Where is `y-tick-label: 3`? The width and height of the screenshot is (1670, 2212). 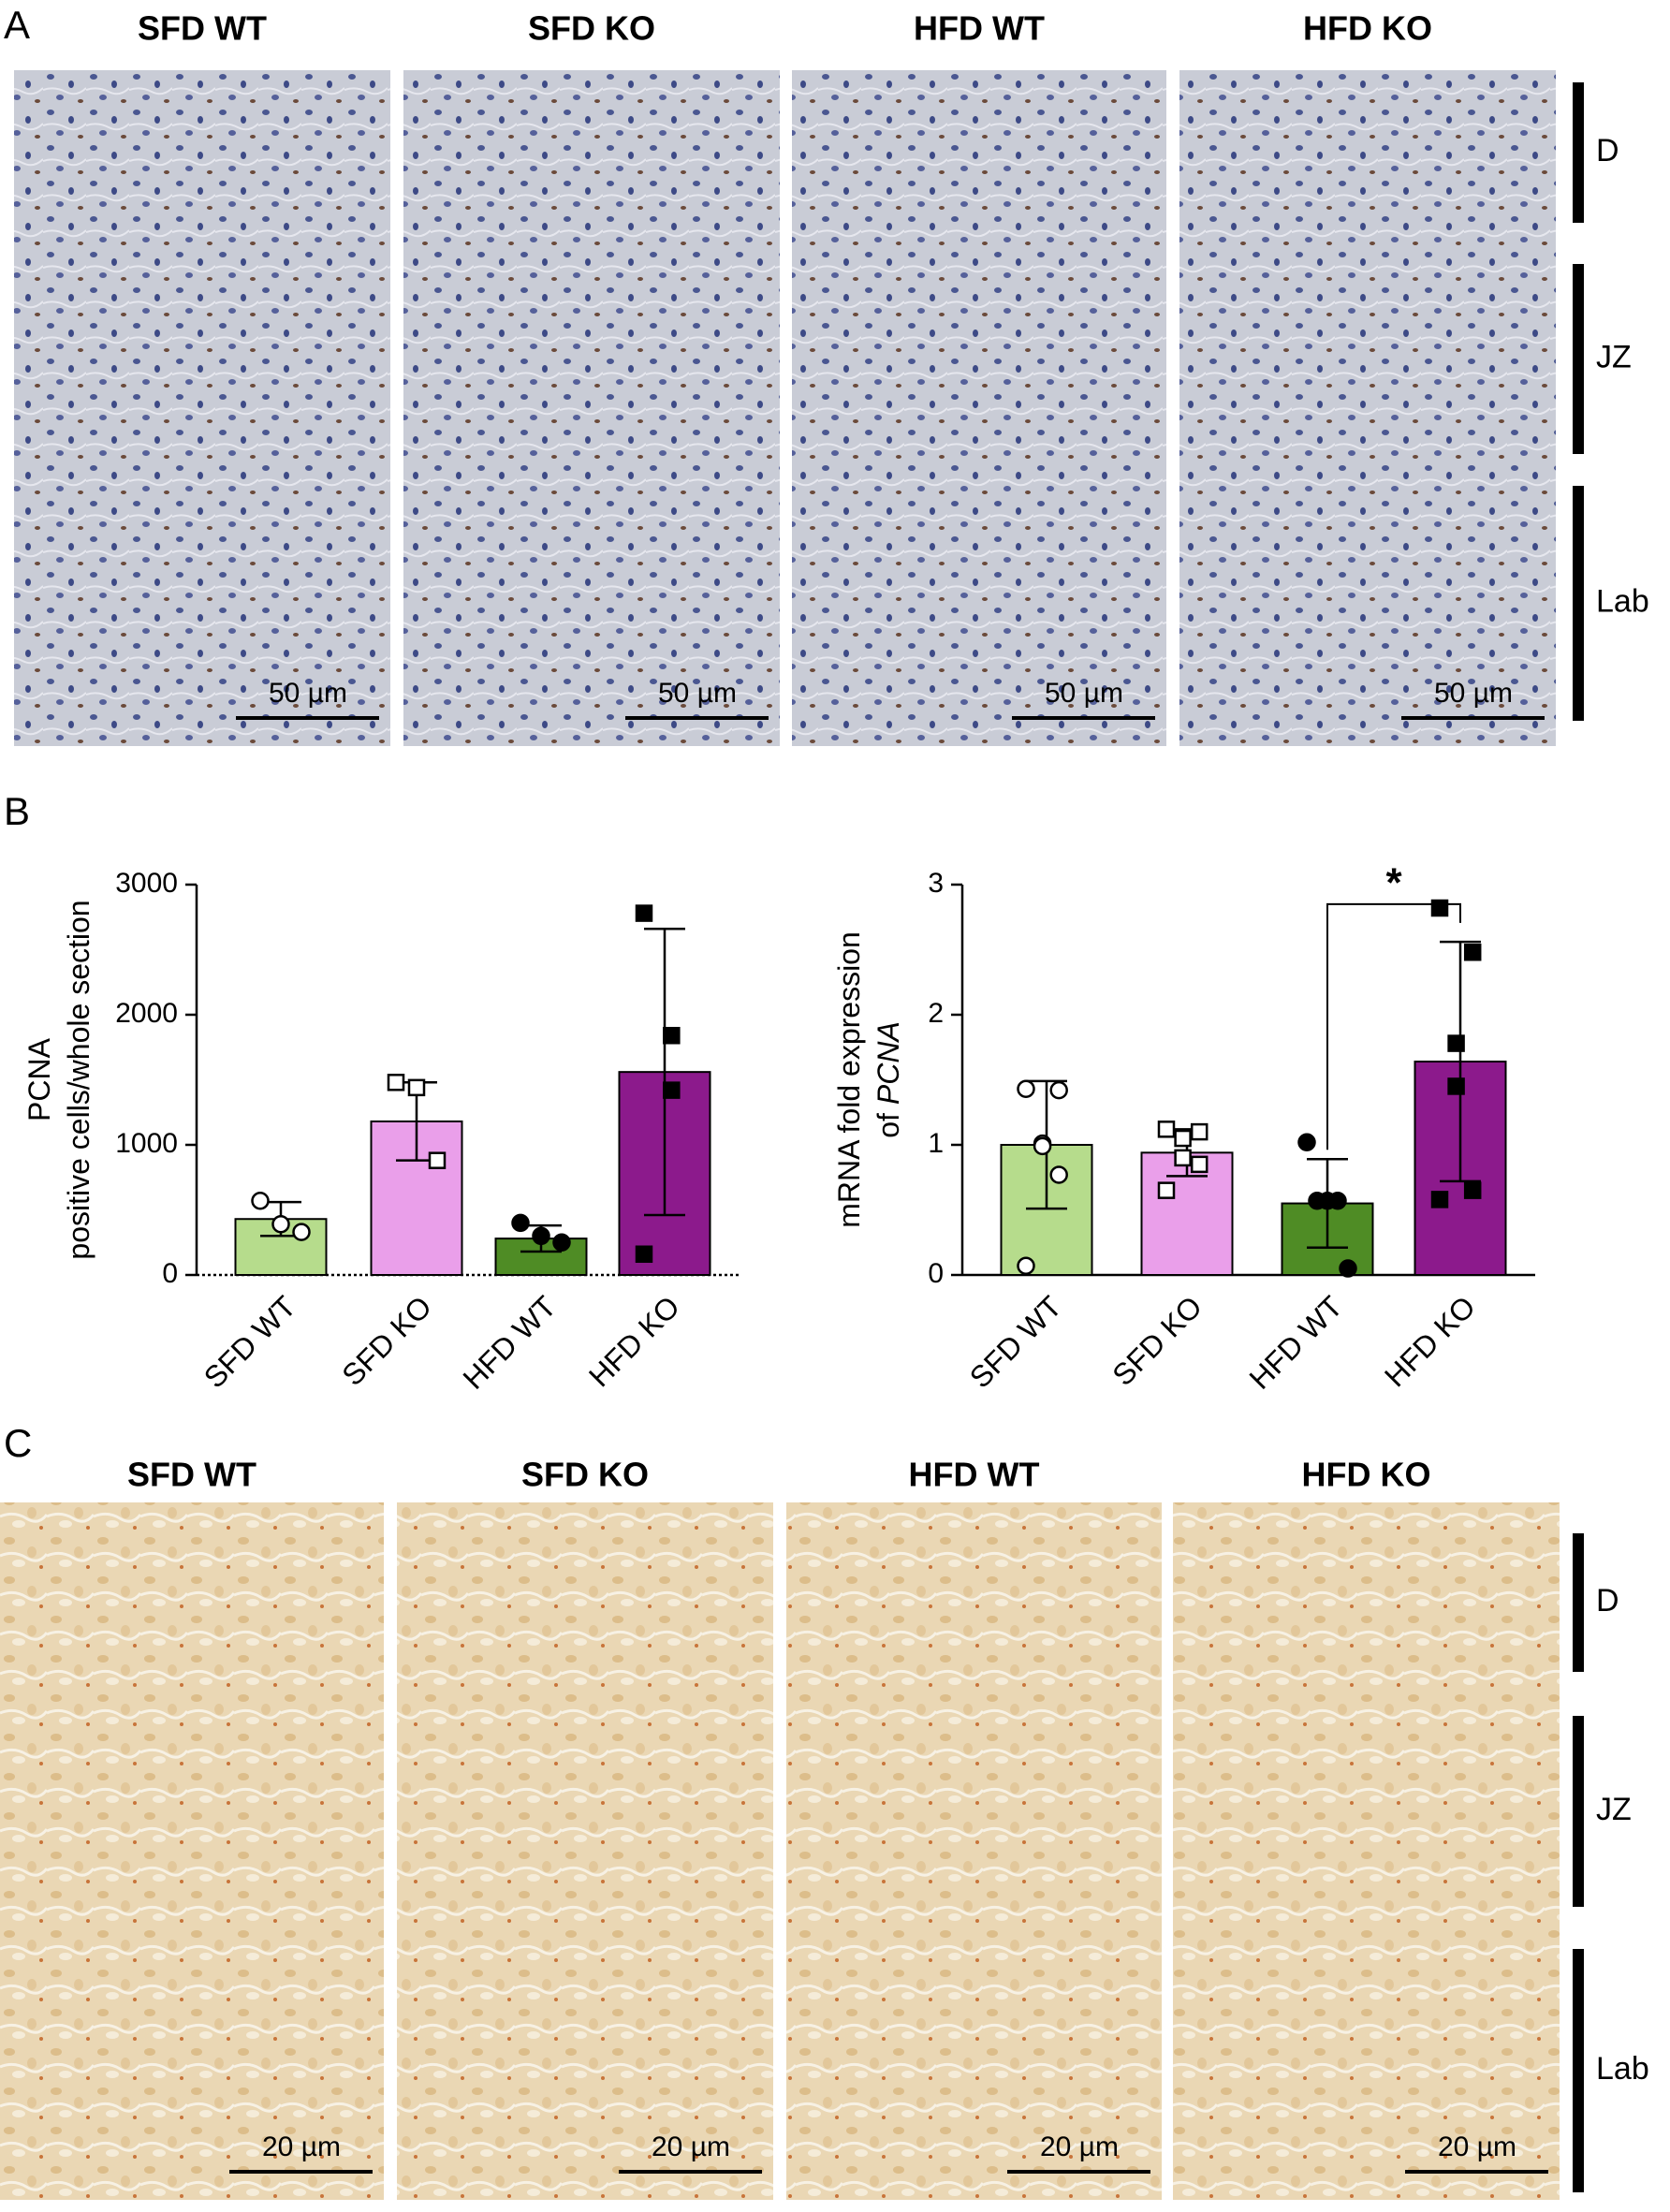 y-tick-label: 3 is located at coordinates (936, 883).